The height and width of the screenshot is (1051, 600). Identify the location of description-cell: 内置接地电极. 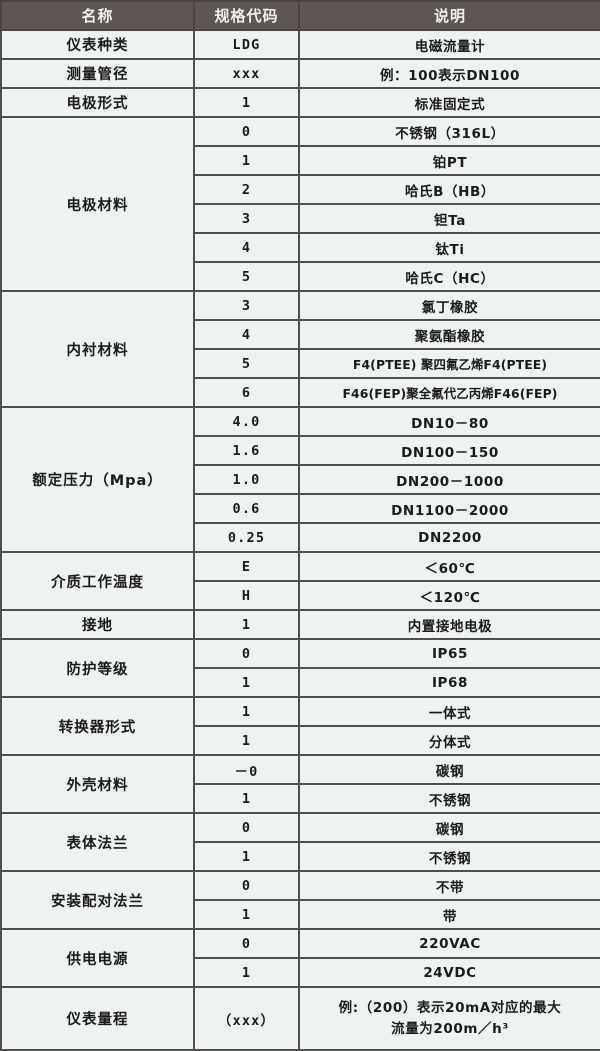
(449, 624).